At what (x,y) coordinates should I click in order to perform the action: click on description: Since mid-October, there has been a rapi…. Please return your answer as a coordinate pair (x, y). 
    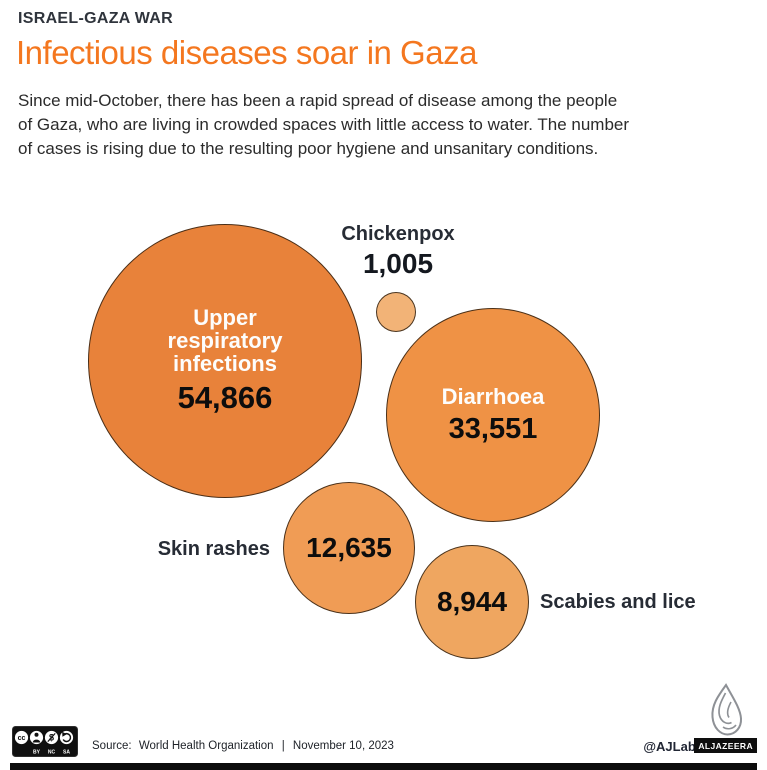
    Looking at the image, I should click on (323, 125).